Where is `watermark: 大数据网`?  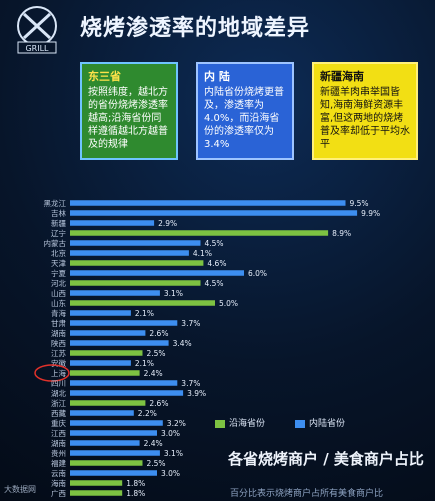 watermark: 大数据网 is located at coordinates (20, 489).